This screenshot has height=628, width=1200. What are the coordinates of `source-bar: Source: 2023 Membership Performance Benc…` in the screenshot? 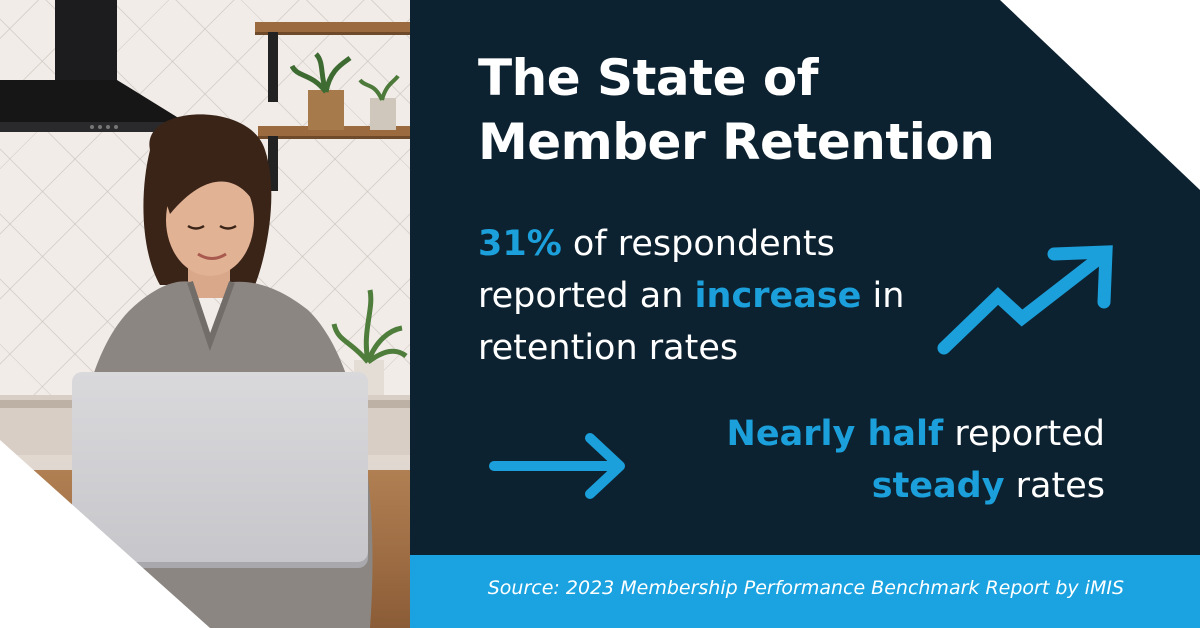 It's located at (805, 591).